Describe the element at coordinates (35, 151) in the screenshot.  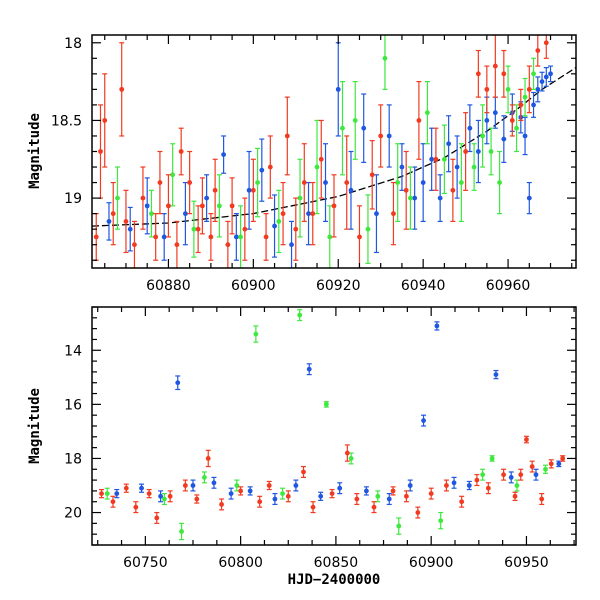
I see `top-y-axis-title: Magnitude` at that location.